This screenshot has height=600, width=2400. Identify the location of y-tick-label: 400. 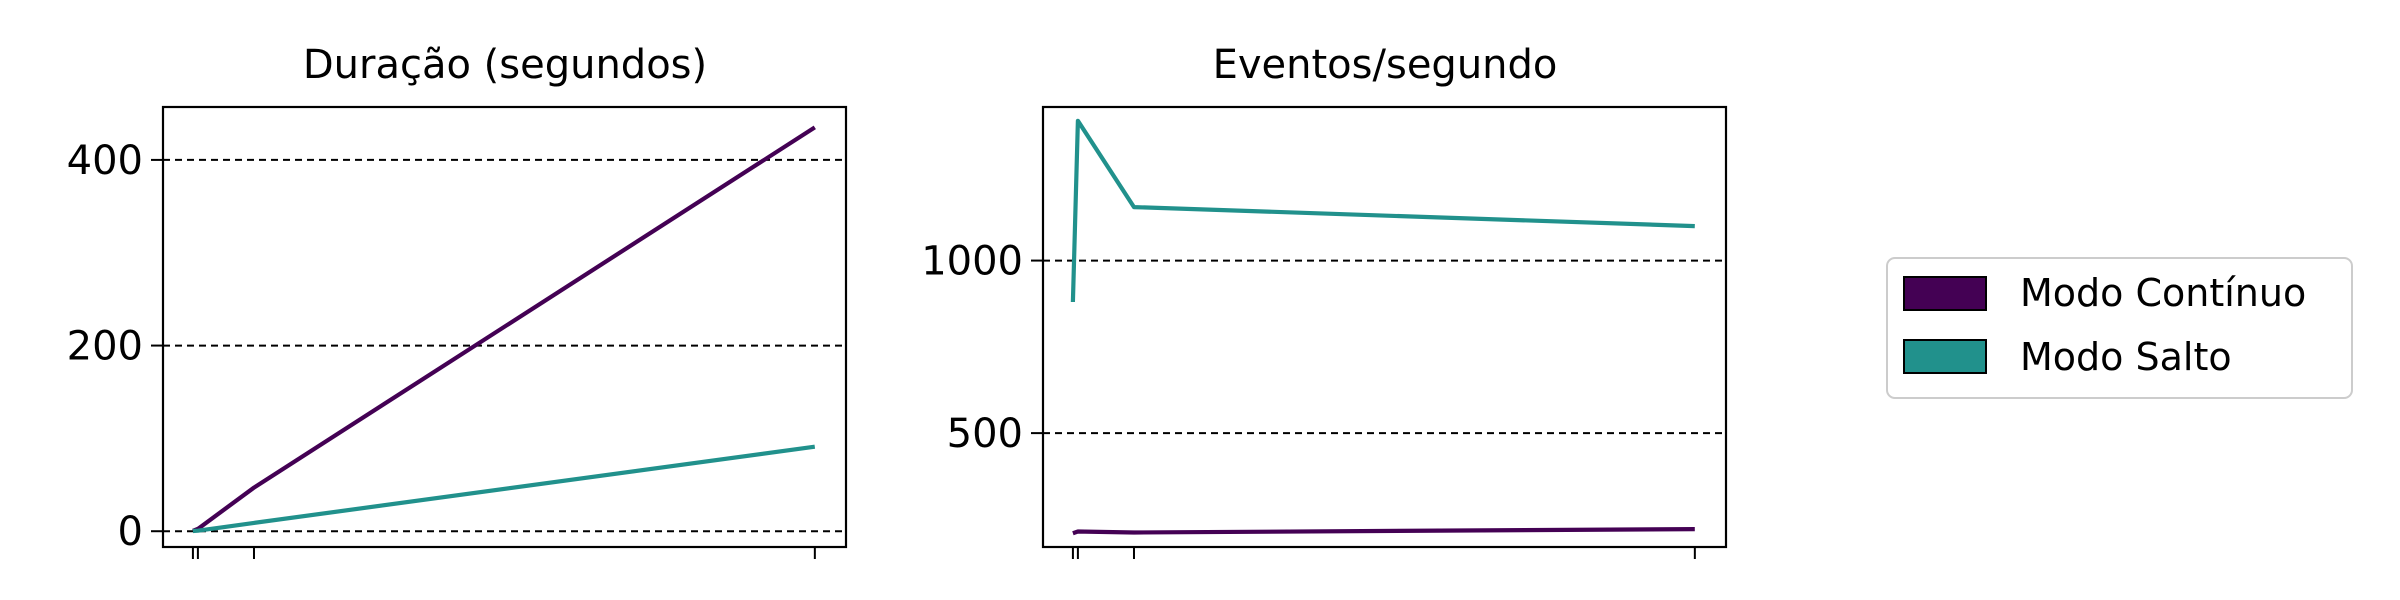
(105, 161).